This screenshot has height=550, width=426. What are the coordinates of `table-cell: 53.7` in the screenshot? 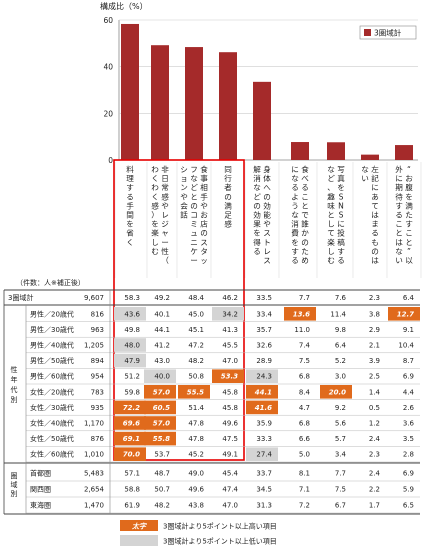 It's located at (162, 455).